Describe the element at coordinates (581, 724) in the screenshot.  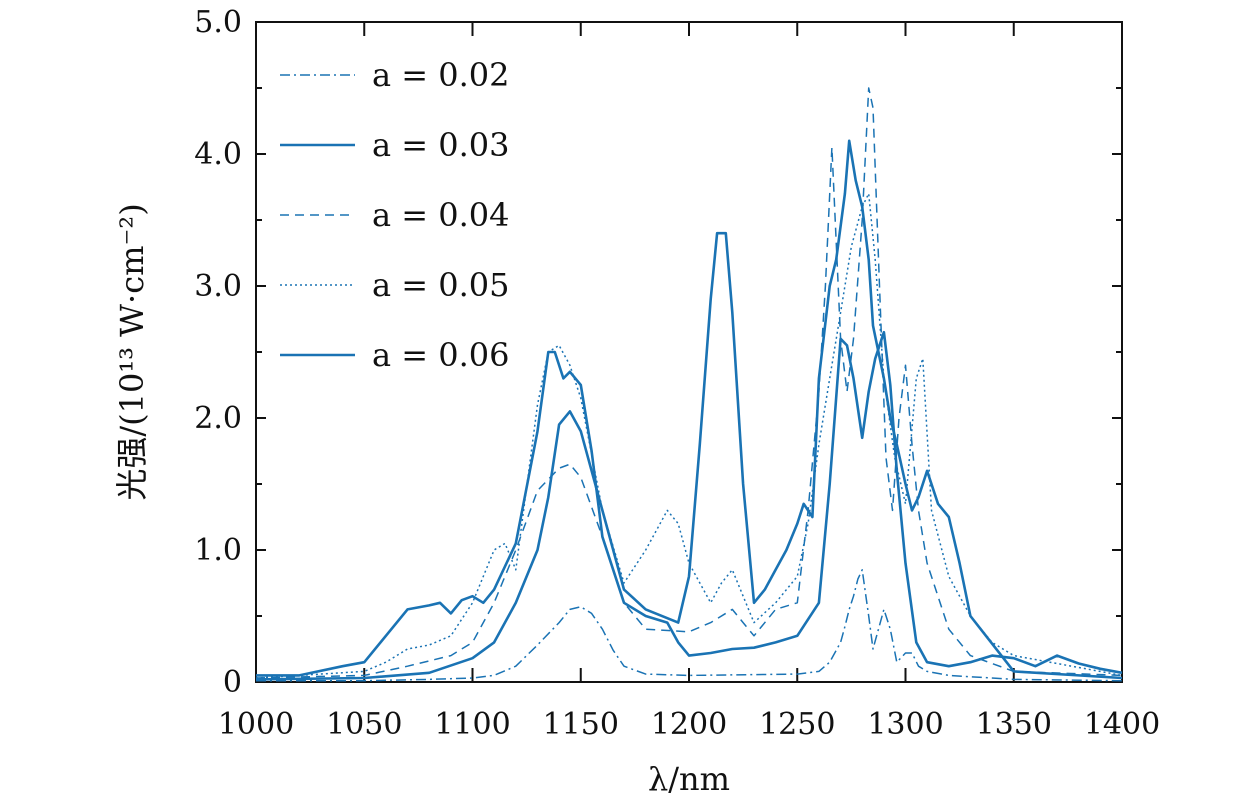
I see `x-tick-label: 1150` at that location.